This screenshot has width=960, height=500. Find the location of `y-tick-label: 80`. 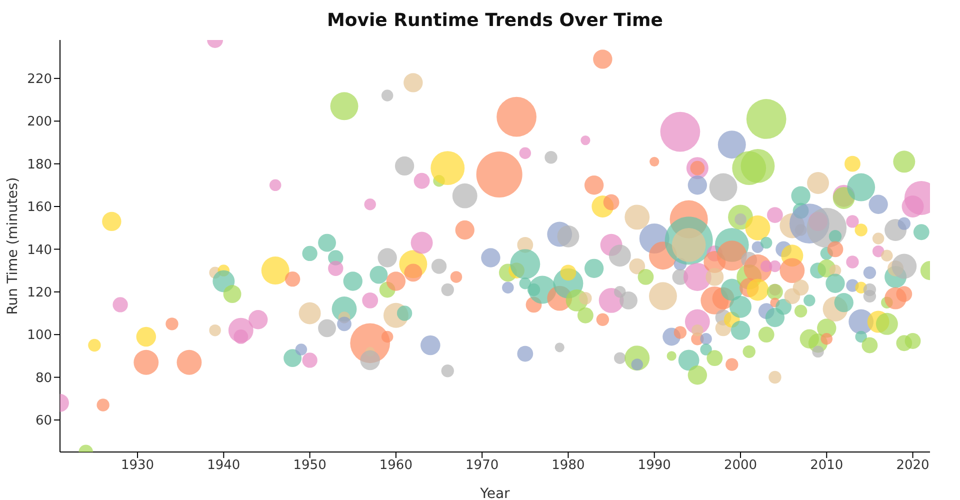

y-tick-label: 80 is located at coordinates (43, 378).